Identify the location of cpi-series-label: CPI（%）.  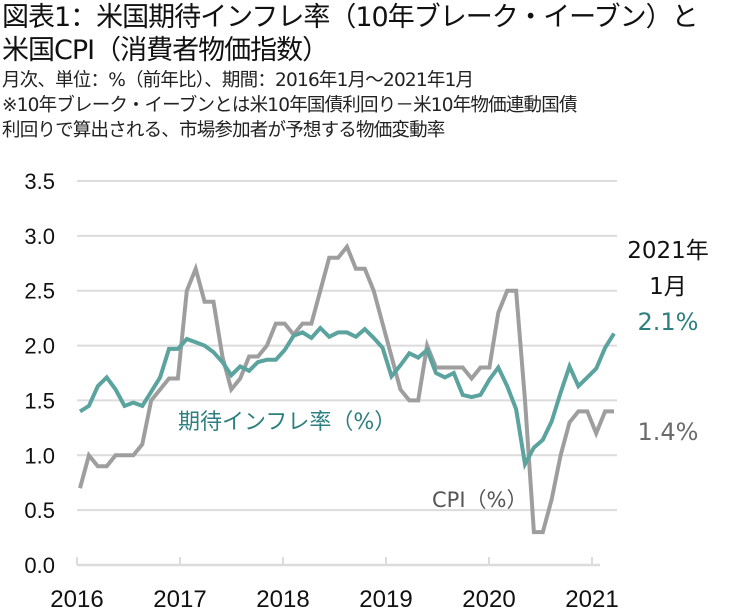
(479, 500).